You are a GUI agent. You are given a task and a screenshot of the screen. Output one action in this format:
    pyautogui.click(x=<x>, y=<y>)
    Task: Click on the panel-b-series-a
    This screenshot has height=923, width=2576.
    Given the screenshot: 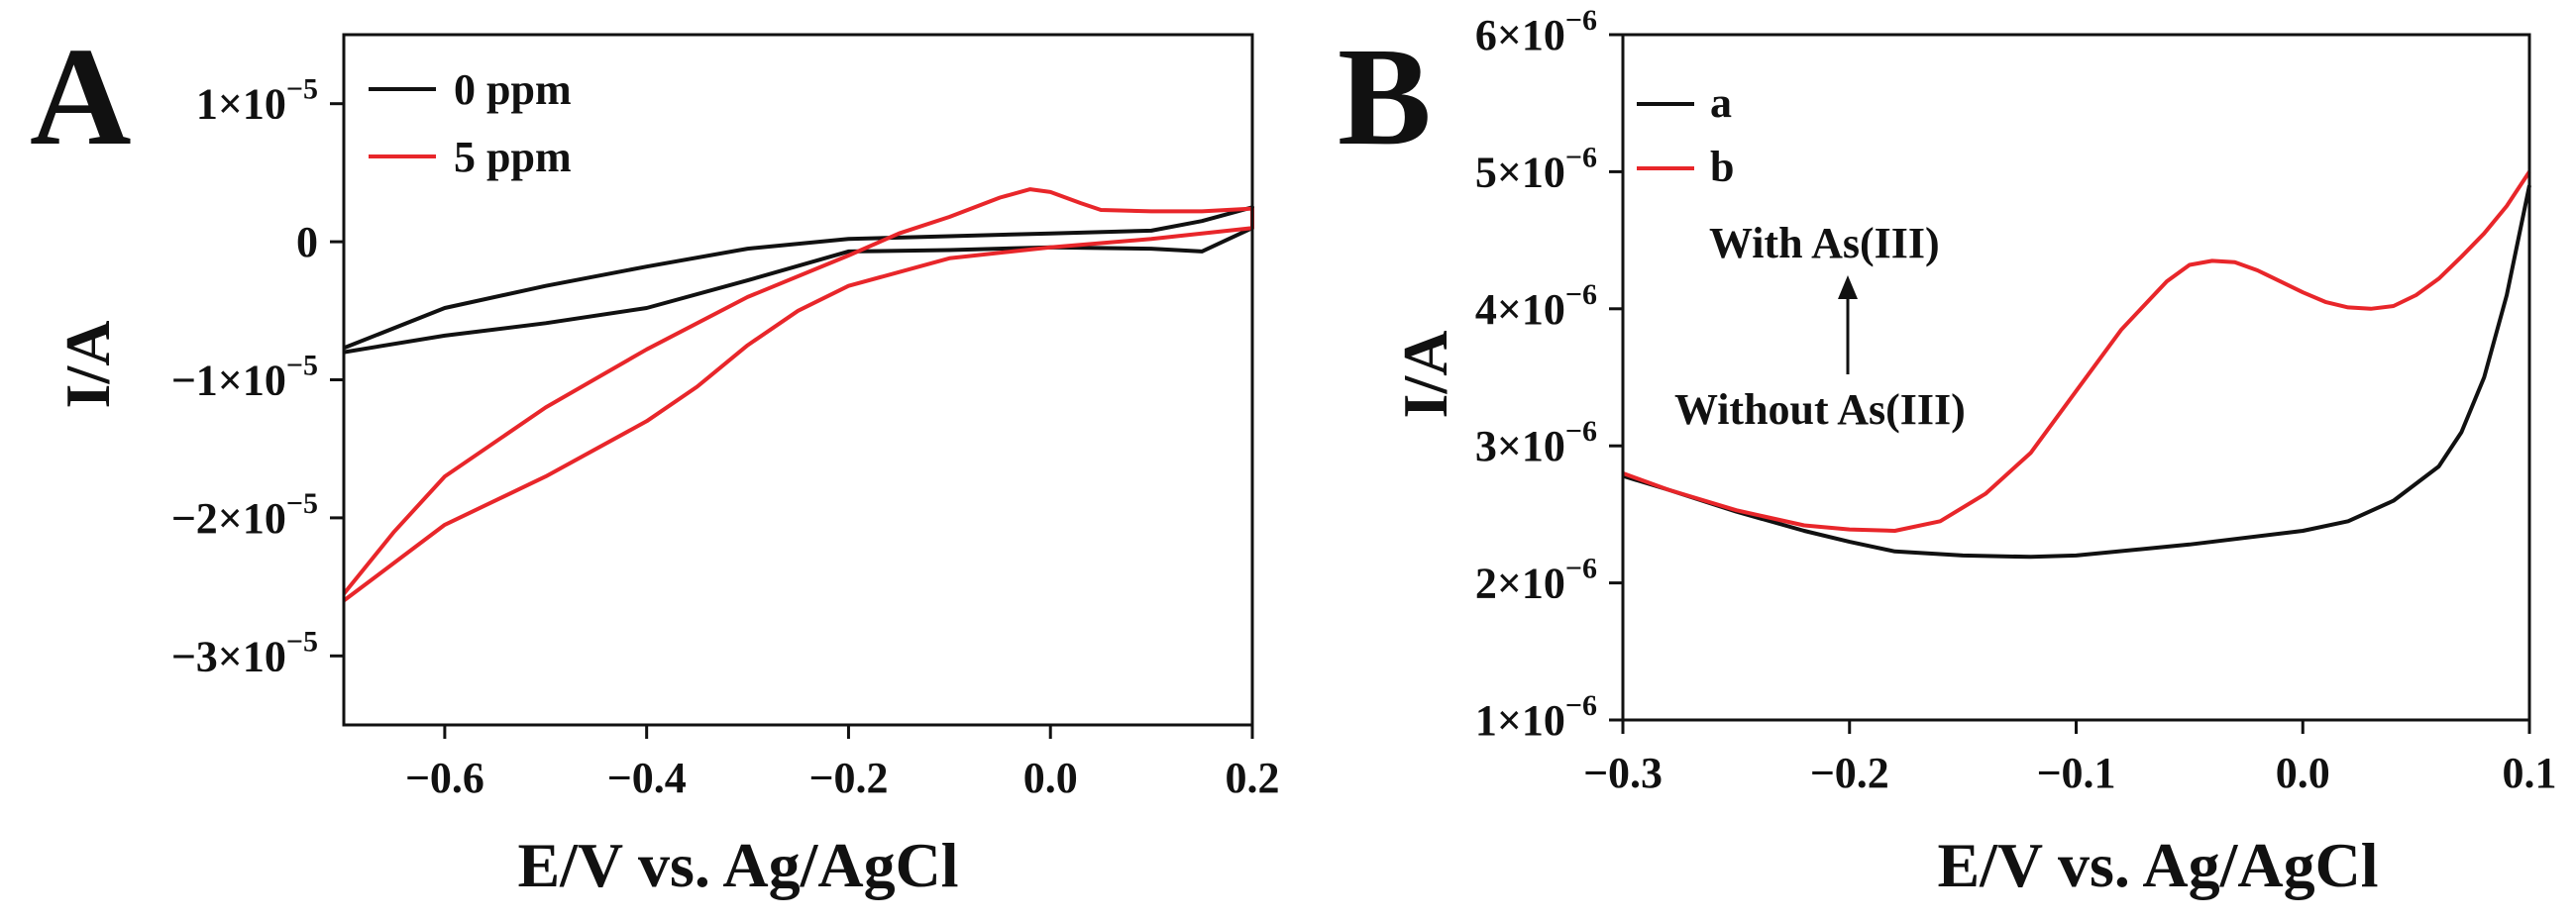 What is the action you would take?
    pyautogui.click(x=2076, y=372)
    